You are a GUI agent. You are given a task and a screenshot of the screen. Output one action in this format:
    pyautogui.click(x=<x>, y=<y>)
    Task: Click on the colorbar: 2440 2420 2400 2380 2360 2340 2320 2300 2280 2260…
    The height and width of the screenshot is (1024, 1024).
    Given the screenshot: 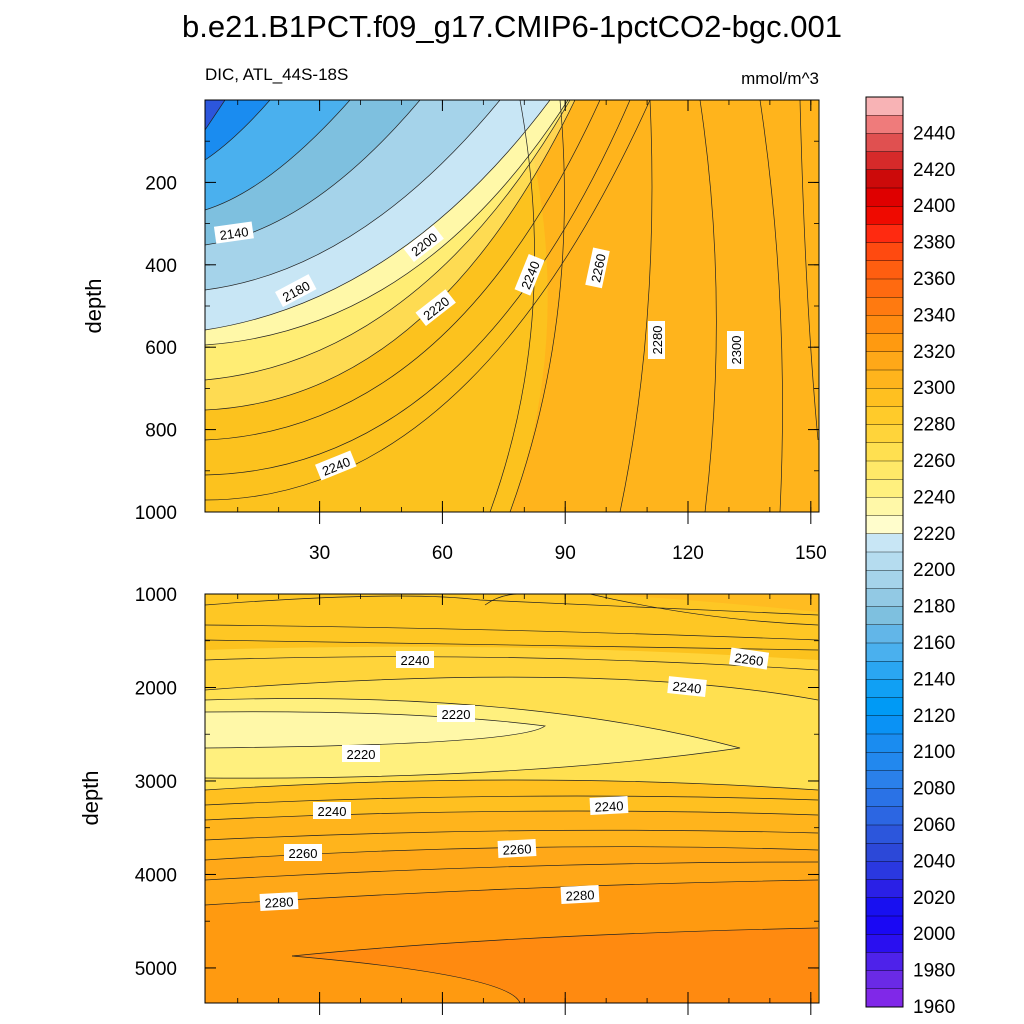 What is the action you would take?
    pyautogui.click(x=910, y=557)
    